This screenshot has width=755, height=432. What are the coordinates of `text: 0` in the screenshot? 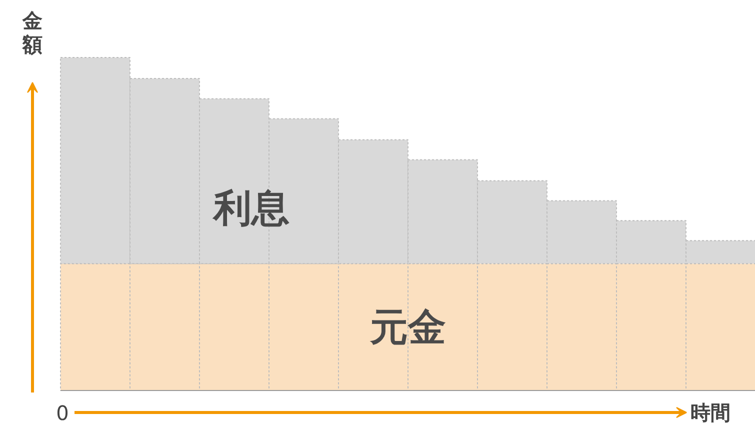 It's located at (62, 413).